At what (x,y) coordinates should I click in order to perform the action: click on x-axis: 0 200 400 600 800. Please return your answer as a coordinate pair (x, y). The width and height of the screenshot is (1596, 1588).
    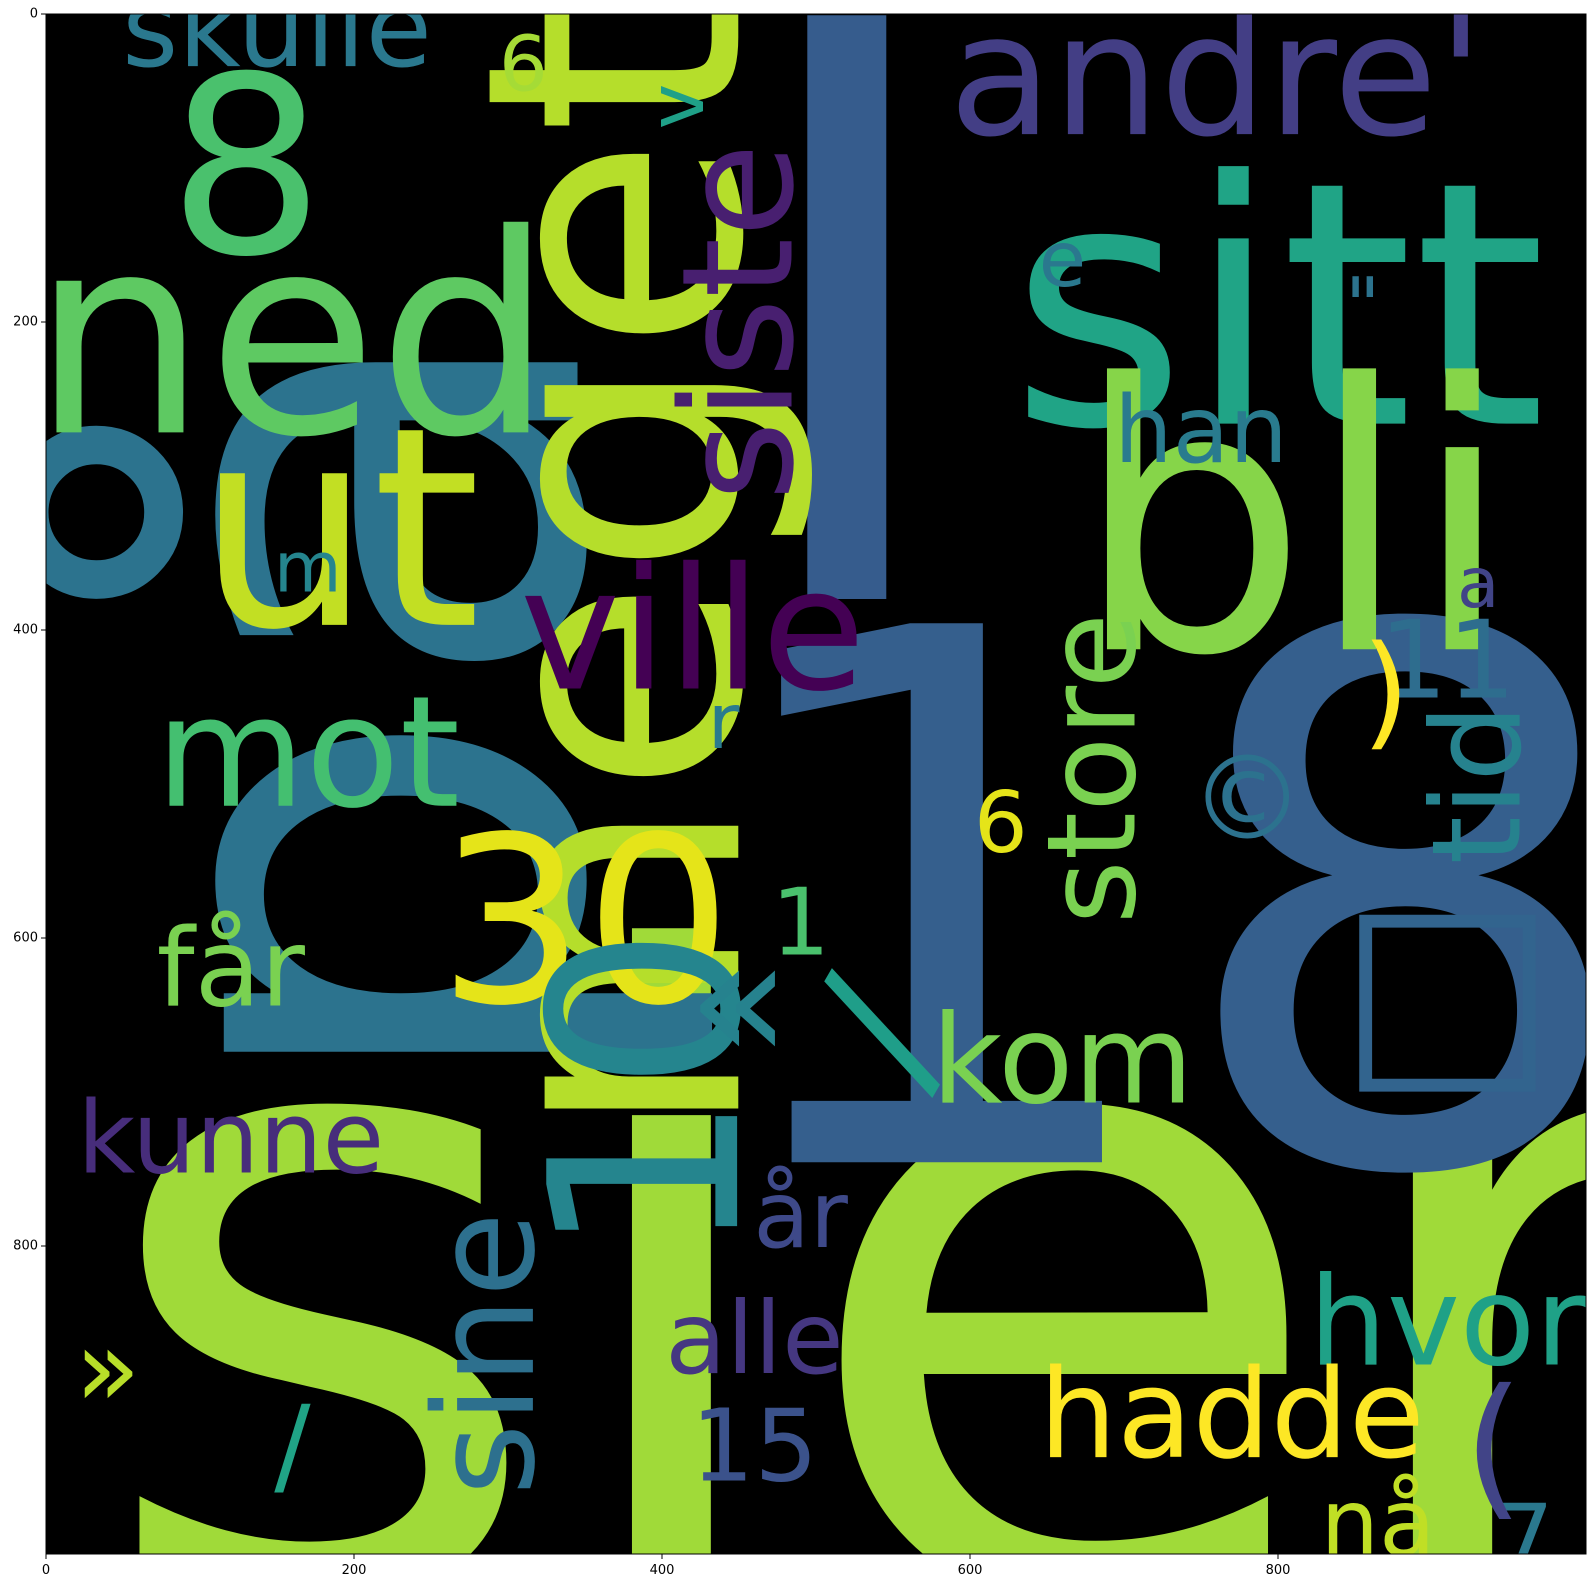
    Looking at the image, I should click on (666, 1566).